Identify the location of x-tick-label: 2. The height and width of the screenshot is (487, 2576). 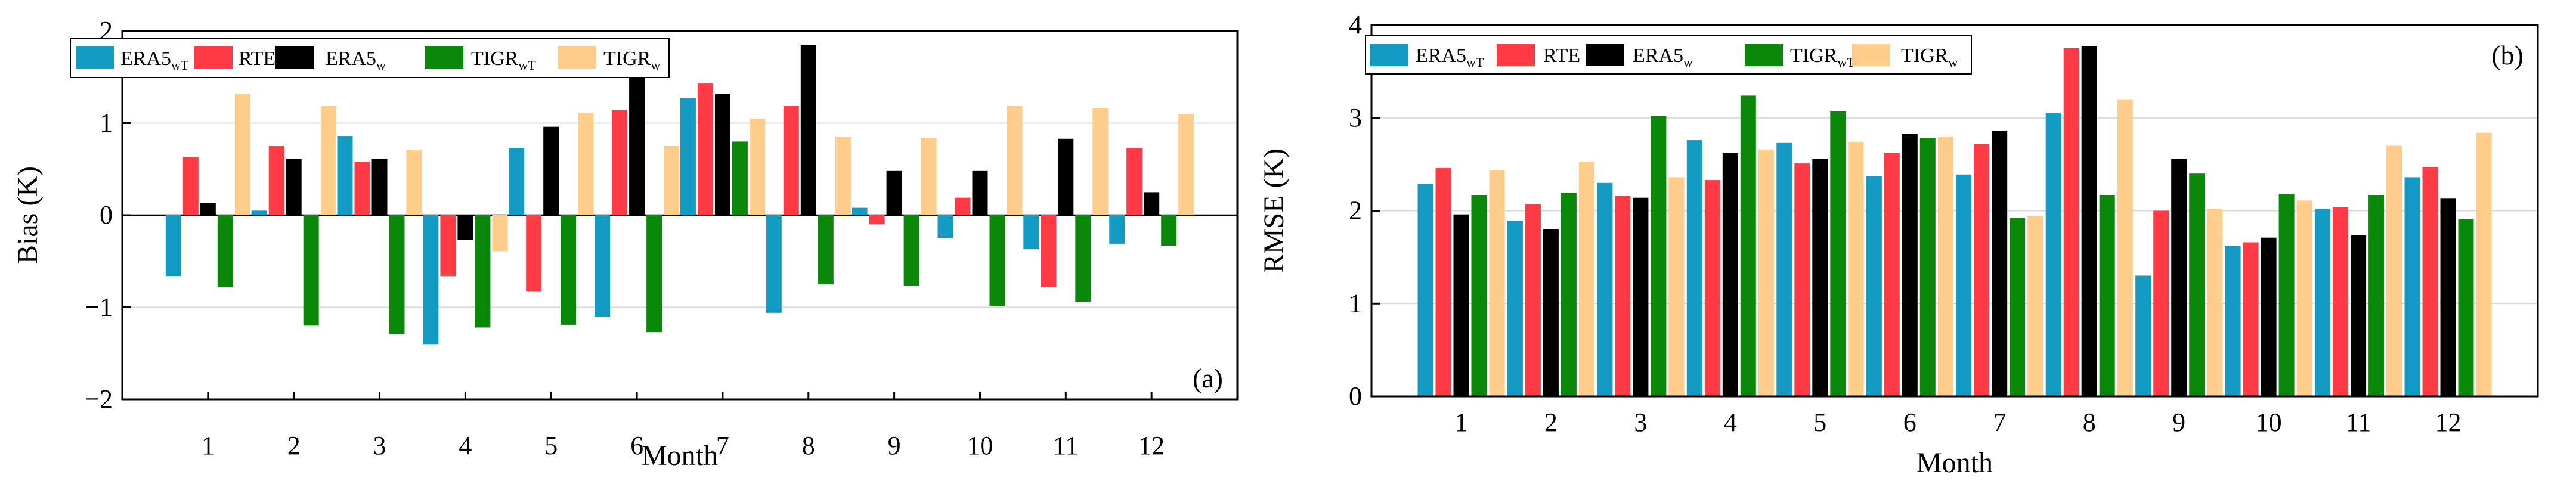
(294, 445).